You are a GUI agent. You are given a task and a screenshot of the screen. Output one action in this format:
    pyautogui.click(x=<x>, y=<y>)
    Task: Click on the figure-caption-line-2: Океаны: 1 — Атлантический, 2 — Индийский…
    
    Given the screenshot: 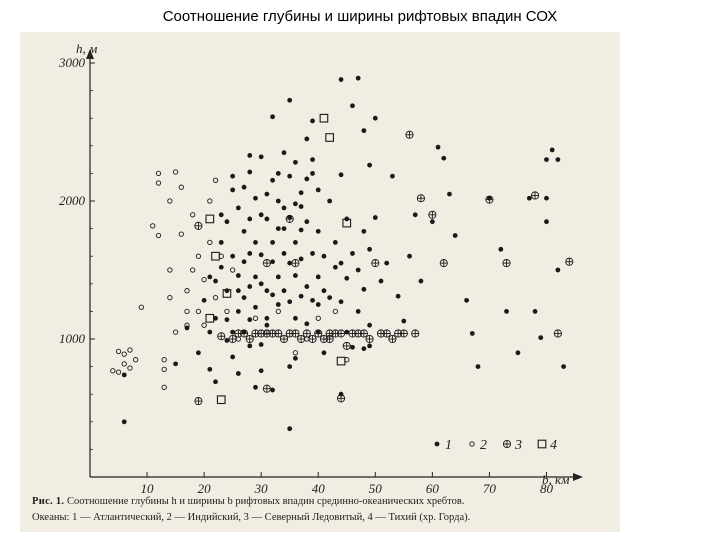 What is the action you would take?
    pyautogui.click(x=251, y=517)
    